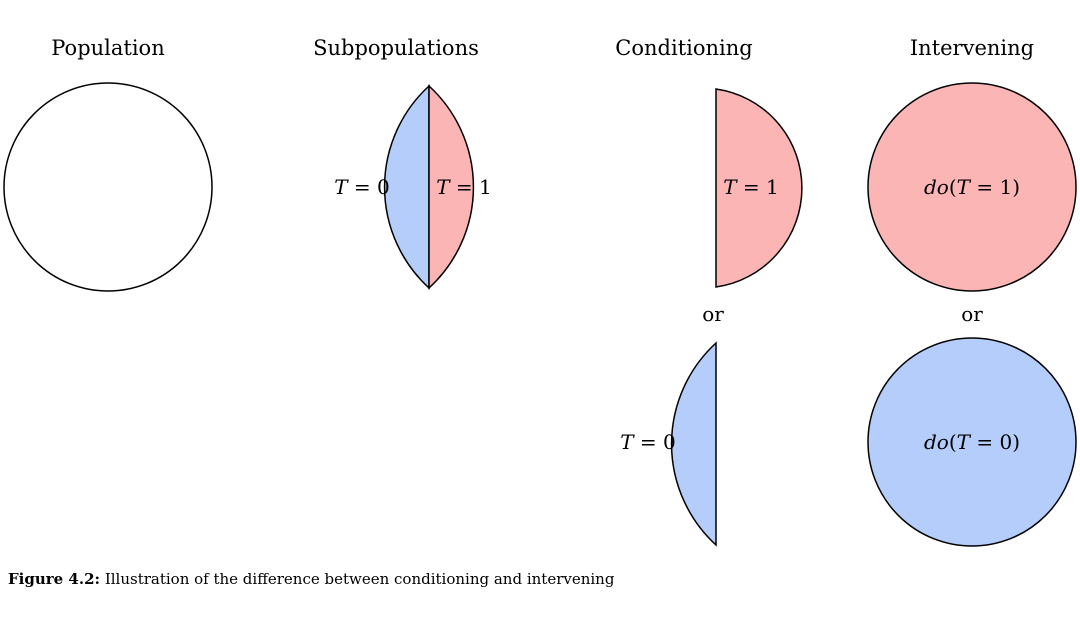 The height and width of the screenshot is (618, 1080). I want to click on title-intervening: Intervening, so click(972, 48).